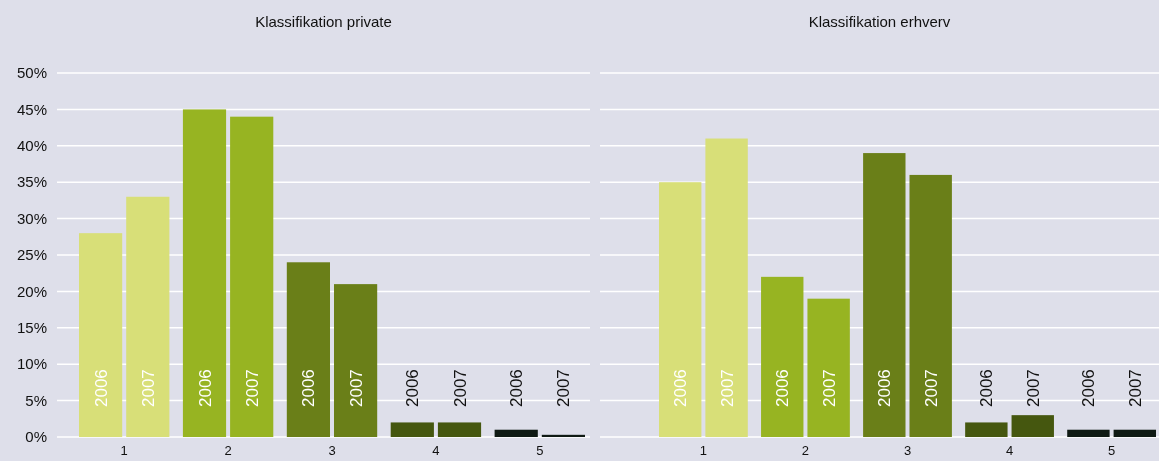  What do you see at coordinates (31, 255) in the screenshot?
I see `y-tick-label: 25%` at bounding box center [31, 255].